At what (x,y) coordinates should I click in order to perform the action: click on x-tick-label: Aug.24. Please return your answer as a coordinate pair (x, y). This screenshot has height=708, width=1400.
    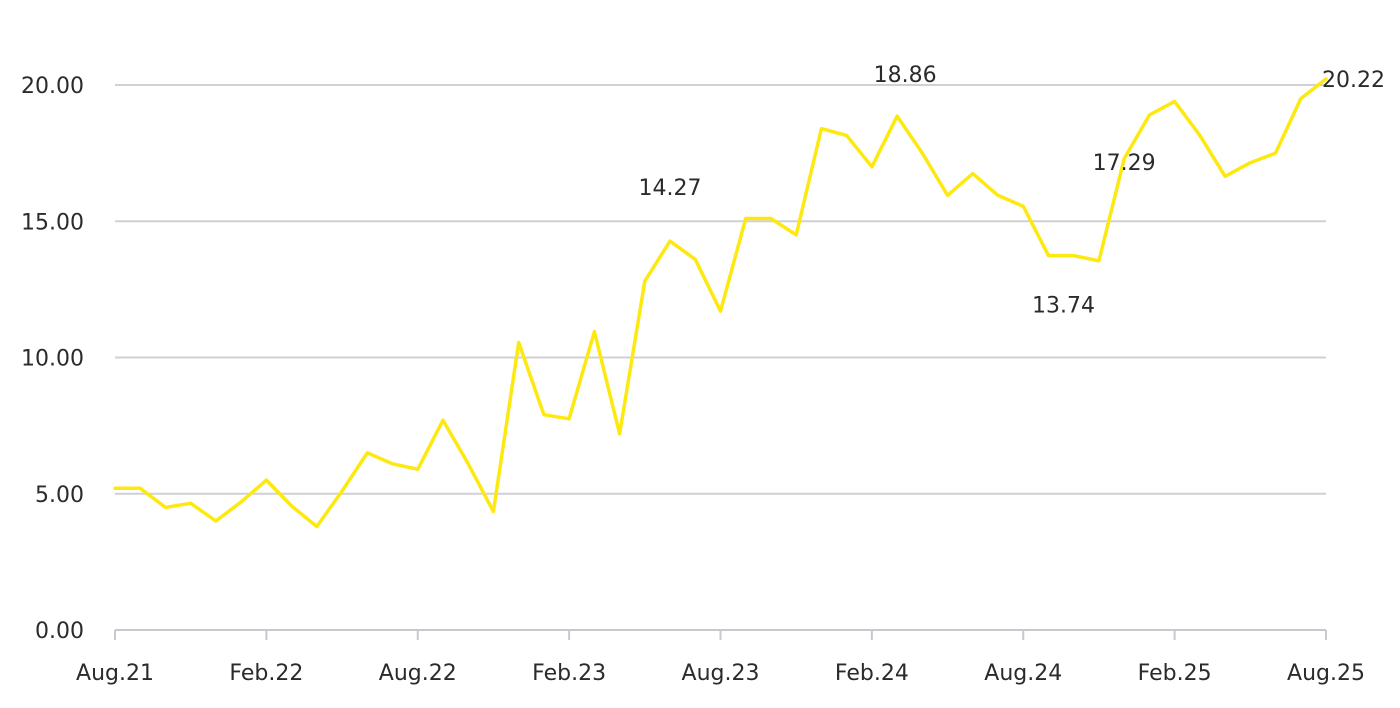
    Looking at the image, I should click on (1023, 673).